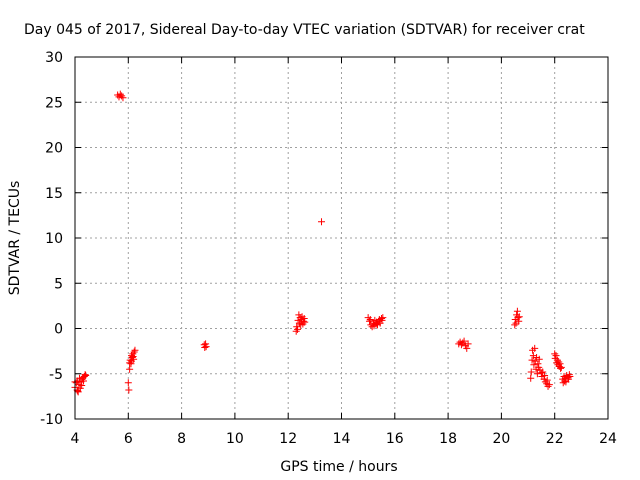 The height and width of the screenshot is (480, 640). Describe the element at coordinates (342, 439) in the screenshot. I see `x-tick-label: 14` at that location.